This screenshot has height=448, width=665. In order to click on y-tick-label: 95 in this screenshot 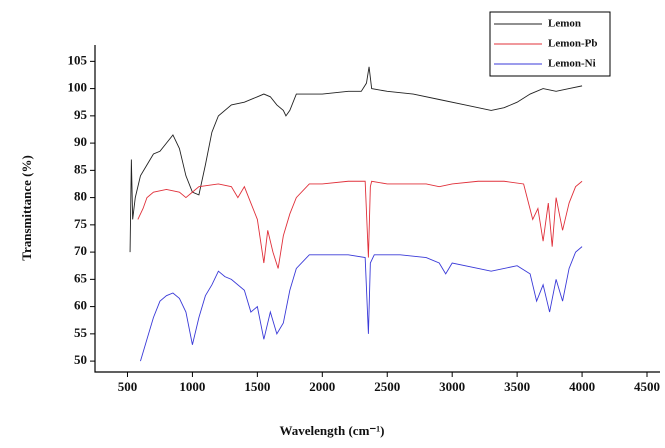, I will do `click(81, 114)`.